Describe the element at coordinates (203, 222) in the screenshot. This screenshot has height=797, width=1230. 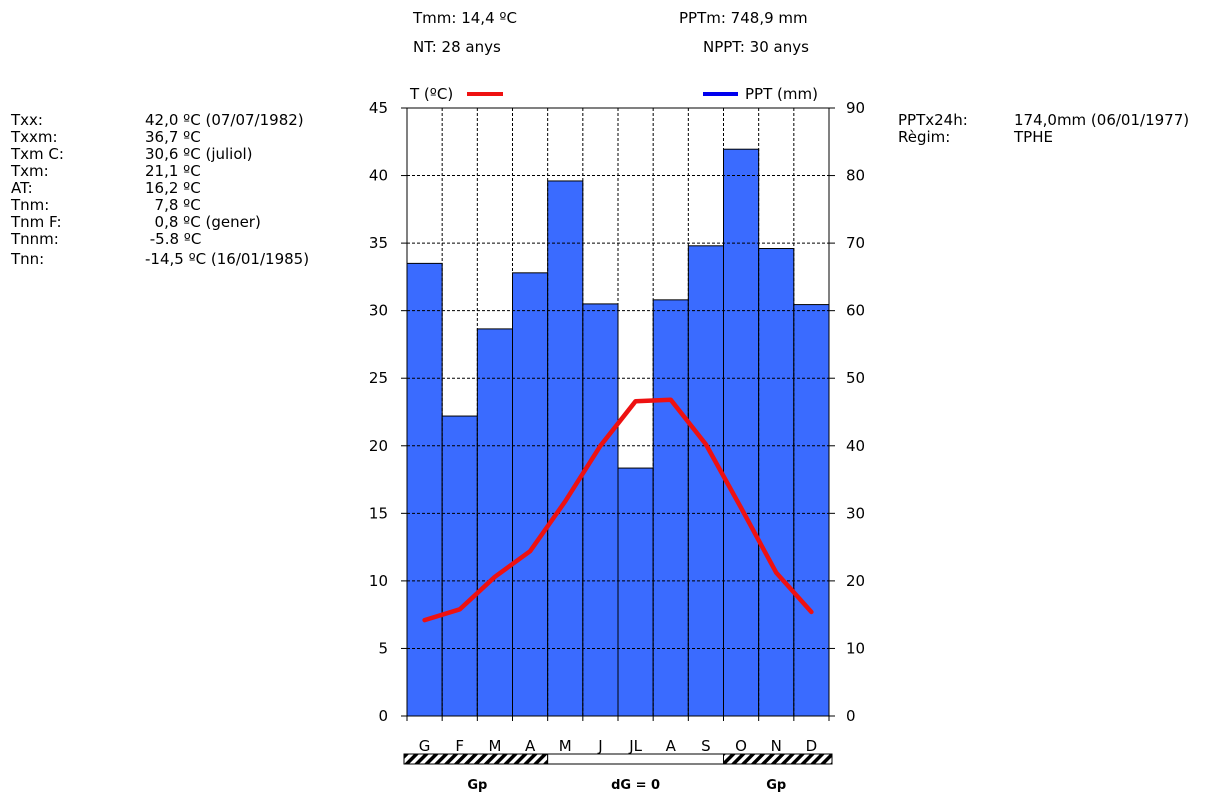
I see `stat-value: 0,8 ºC (gener)` at that location.